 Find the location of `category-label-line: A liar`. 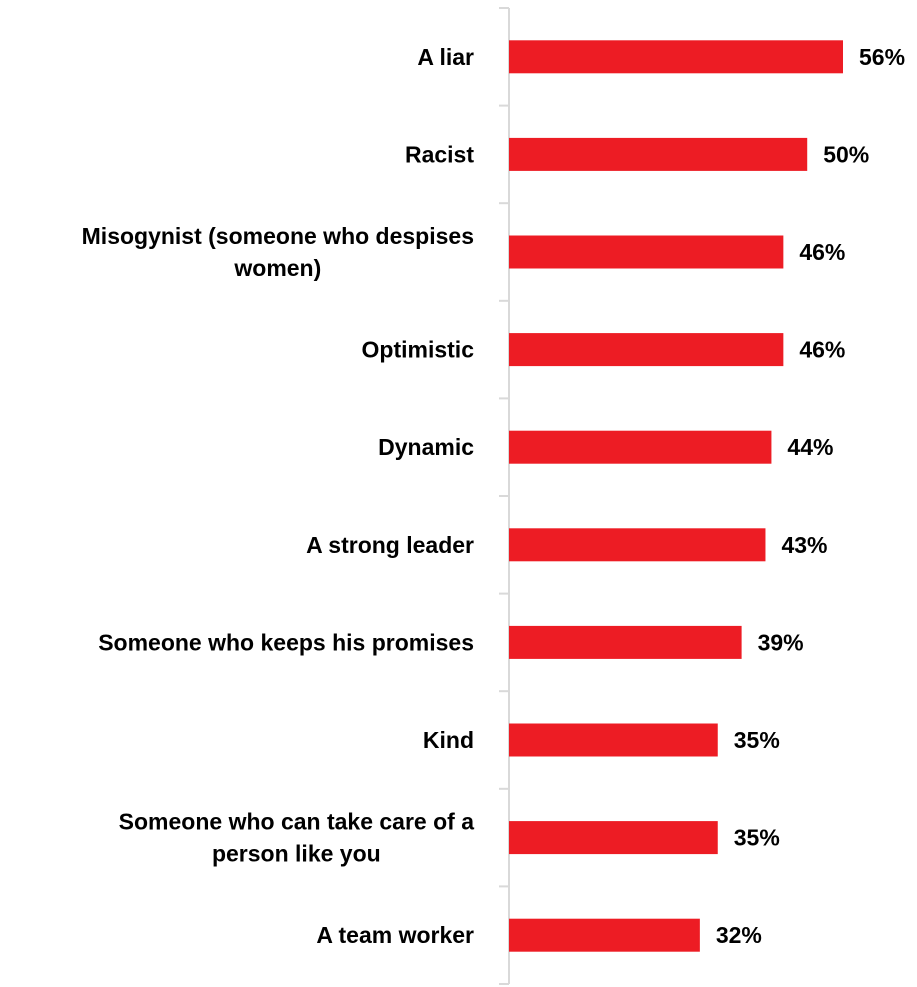

category-label-line: A liar is located at coordinates (445, 57).